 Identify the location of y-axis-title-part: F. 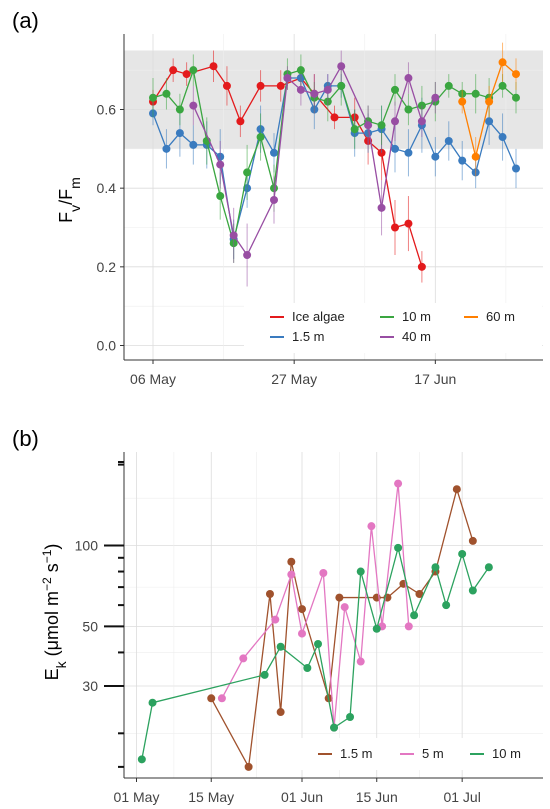
(66, 217).